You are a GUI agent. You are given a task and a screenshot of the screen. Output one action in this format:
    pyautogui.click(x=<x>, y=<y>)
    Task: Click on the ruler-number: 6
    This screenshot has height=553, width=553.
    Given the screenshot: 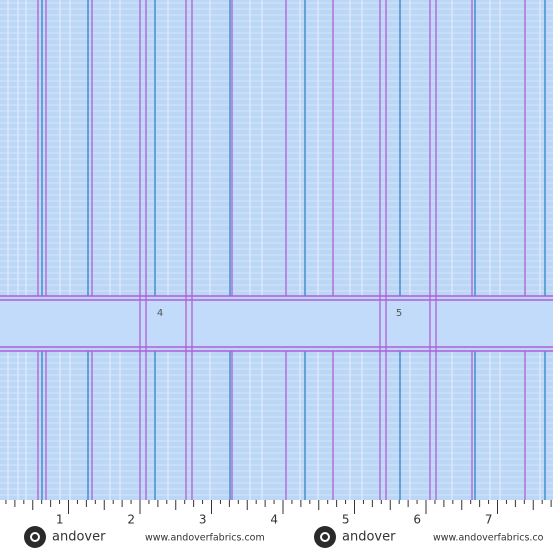 What is the action you would take?
    pyautogui.click(x=417, y=520)
    